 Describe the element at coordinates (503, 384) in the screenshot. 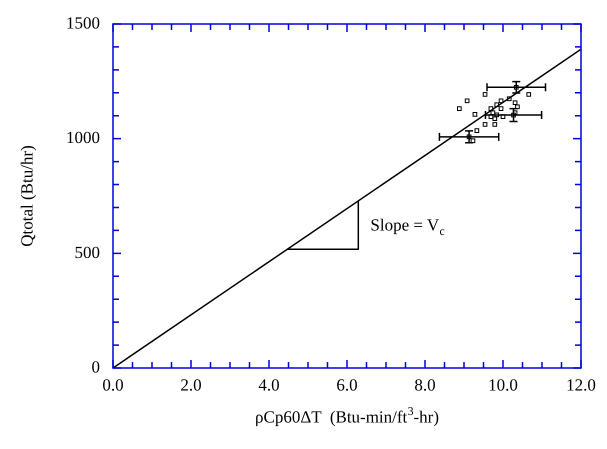

I see `x-tick-label: 10.0` at that location.